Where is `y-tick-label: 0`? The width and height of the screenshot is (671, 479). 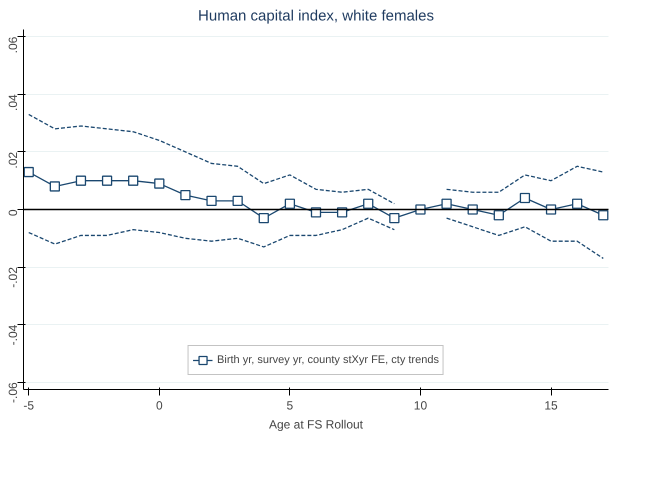
y-tick-label: 0 is located at coordinates (13, 212).